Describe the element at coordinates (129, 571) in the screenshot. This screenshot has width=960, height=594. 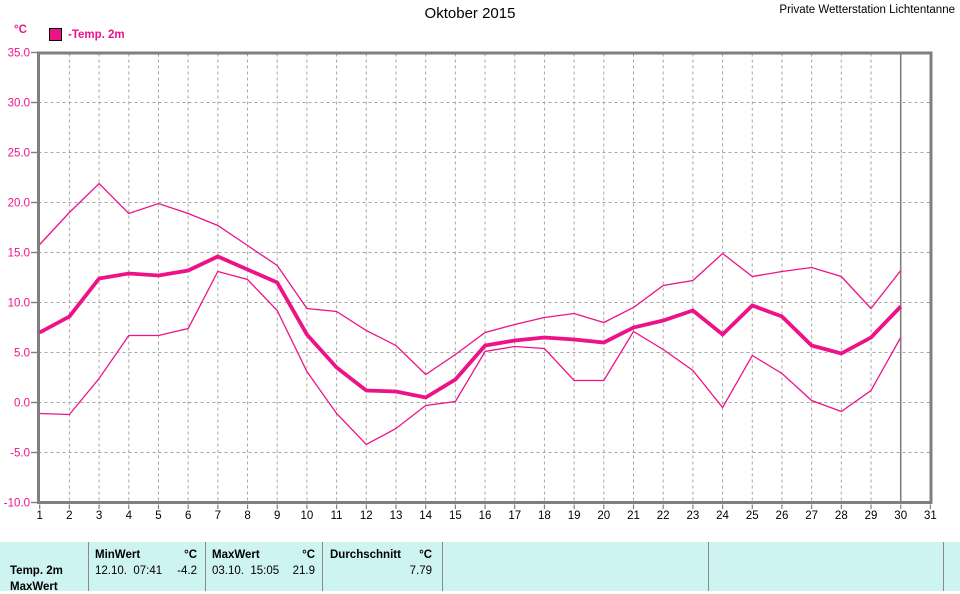
I see `minwert-datetime: 12.10. 07:41` at that location.